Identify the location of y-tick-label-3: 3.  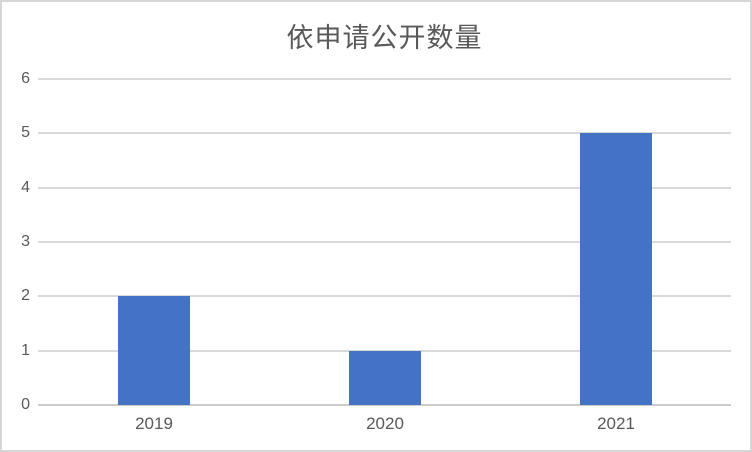
(25, 241).